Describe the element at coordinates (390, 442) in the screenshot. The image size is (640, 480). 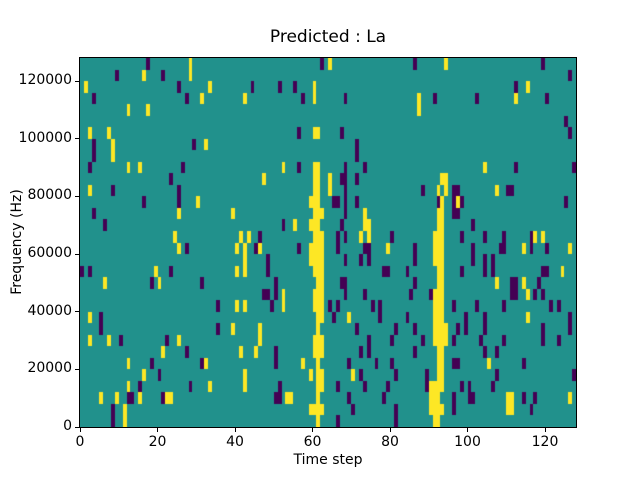
I see `x-tick-label: 80` at that location.